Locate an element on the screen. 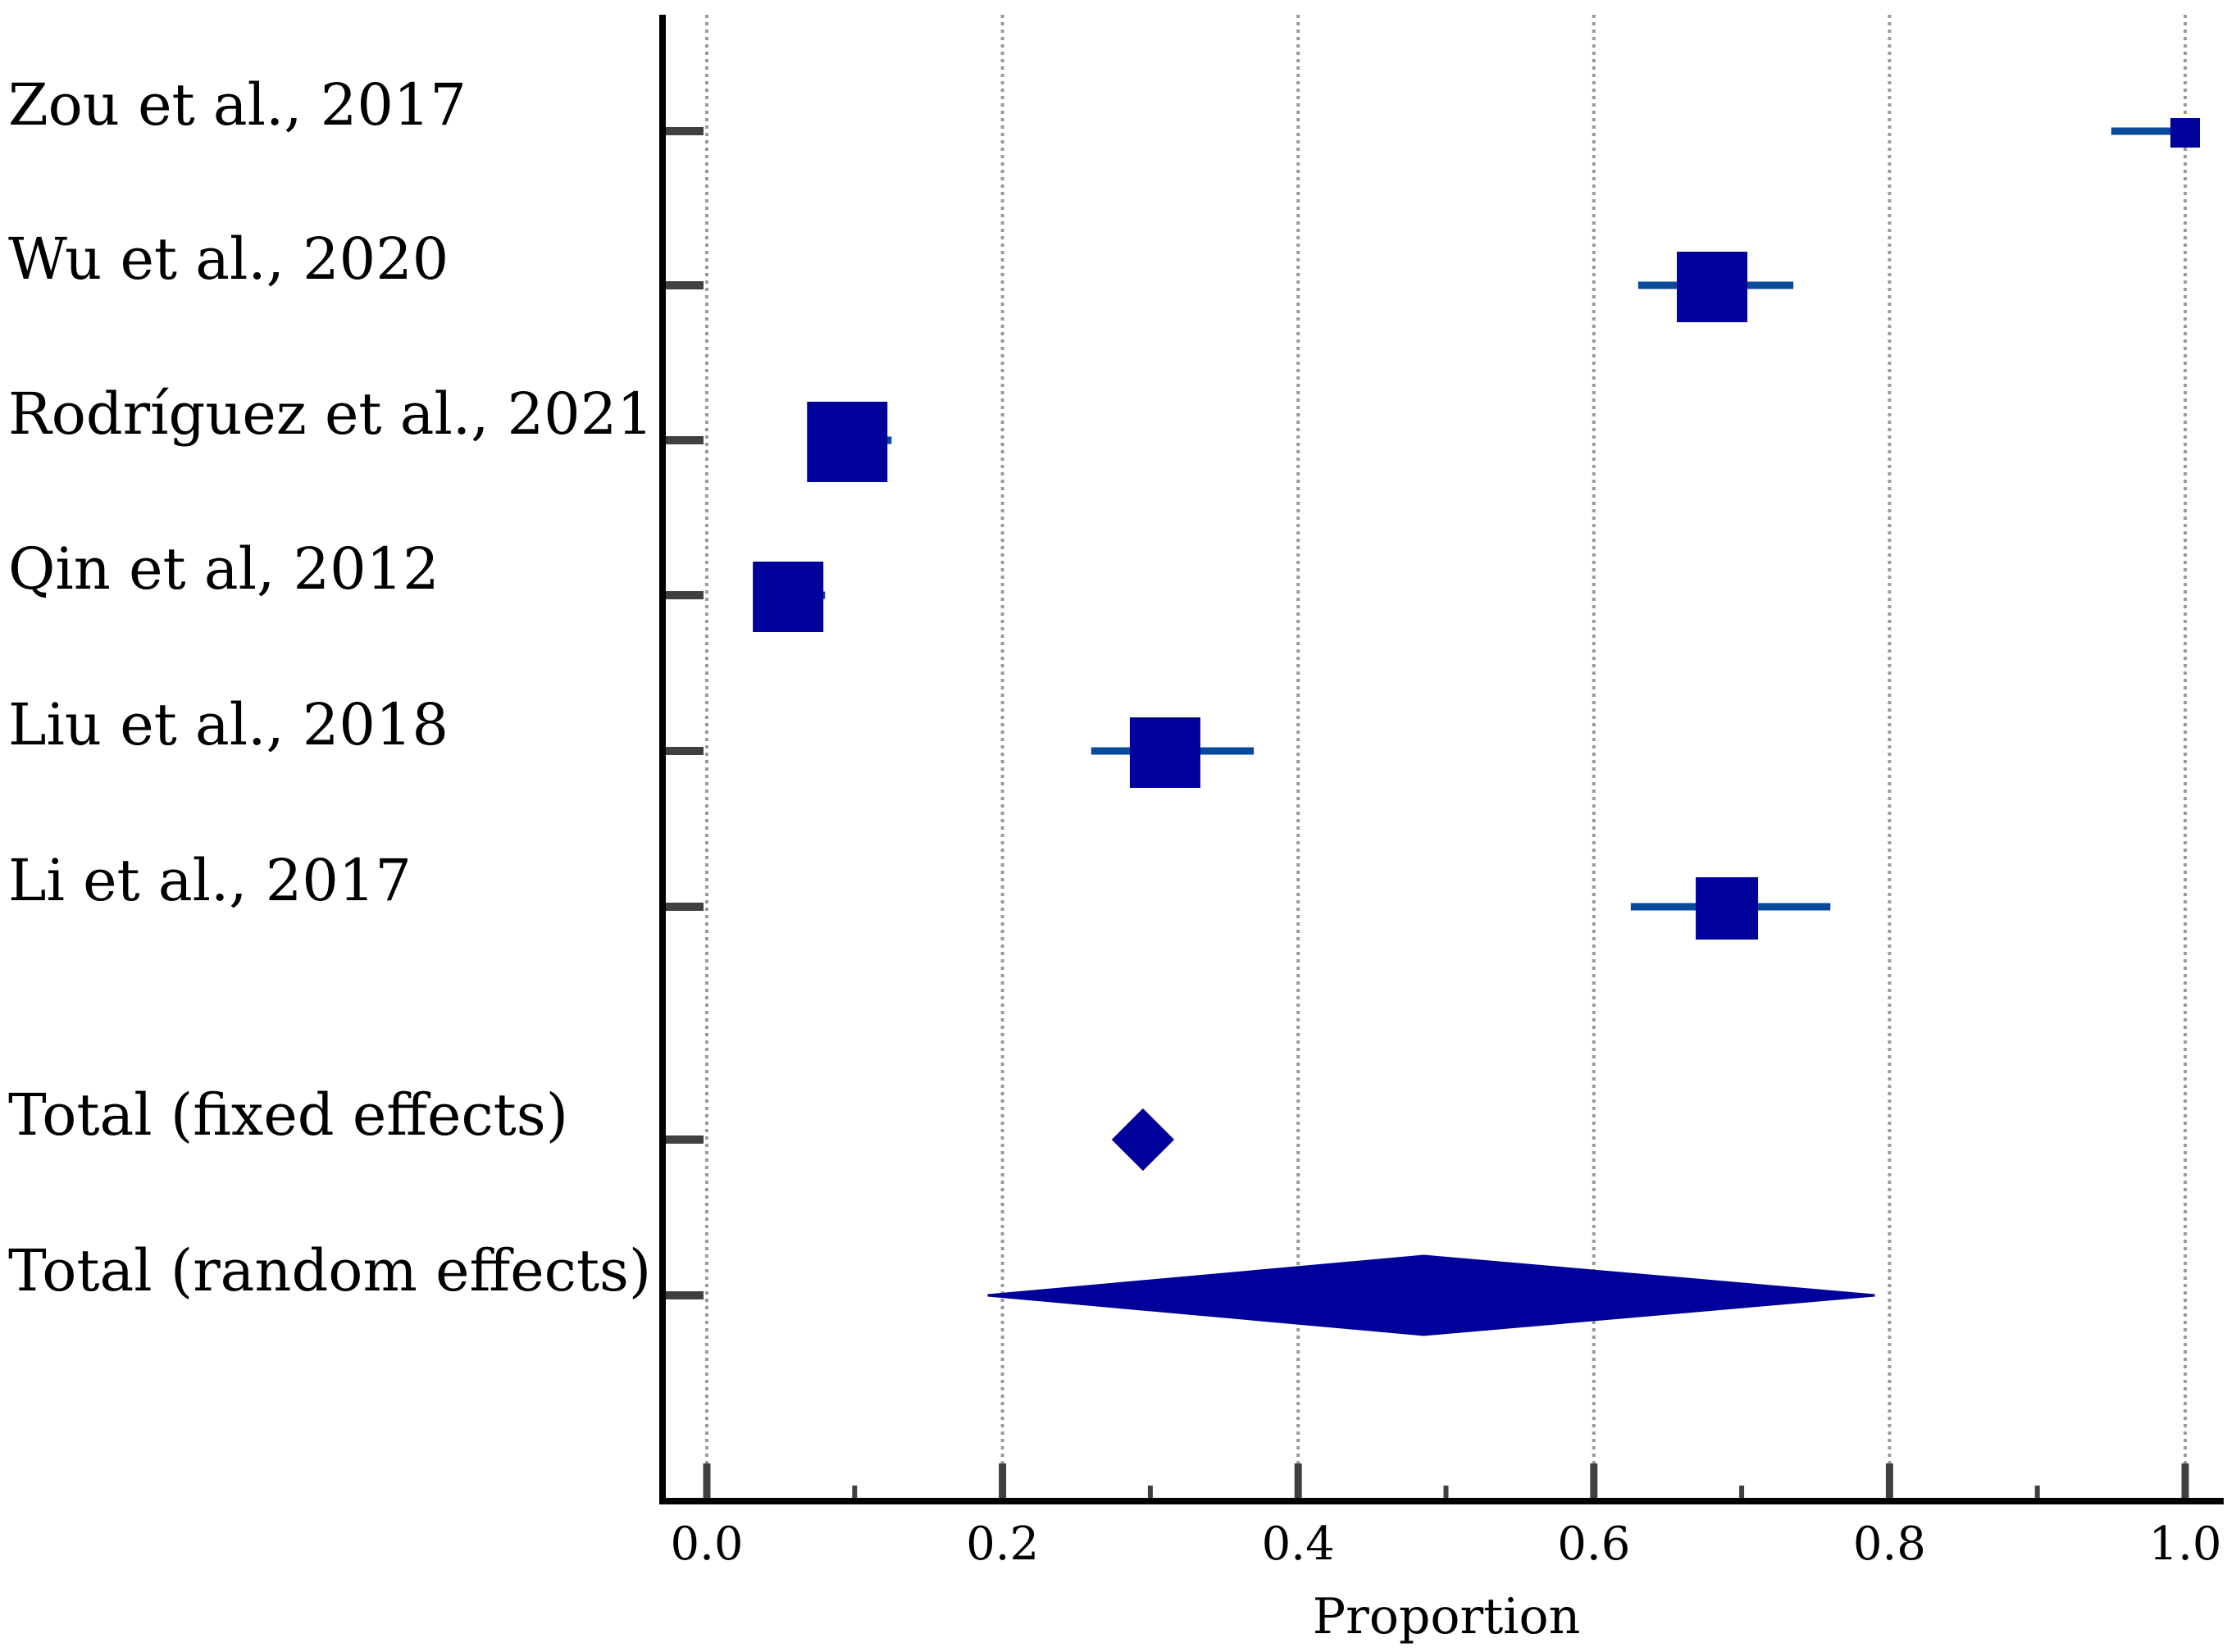 Image resolution: width=2227 pixels, height=1652 pixels. pooled-label: Total (random effects) is located at coordinates (329, 1270).